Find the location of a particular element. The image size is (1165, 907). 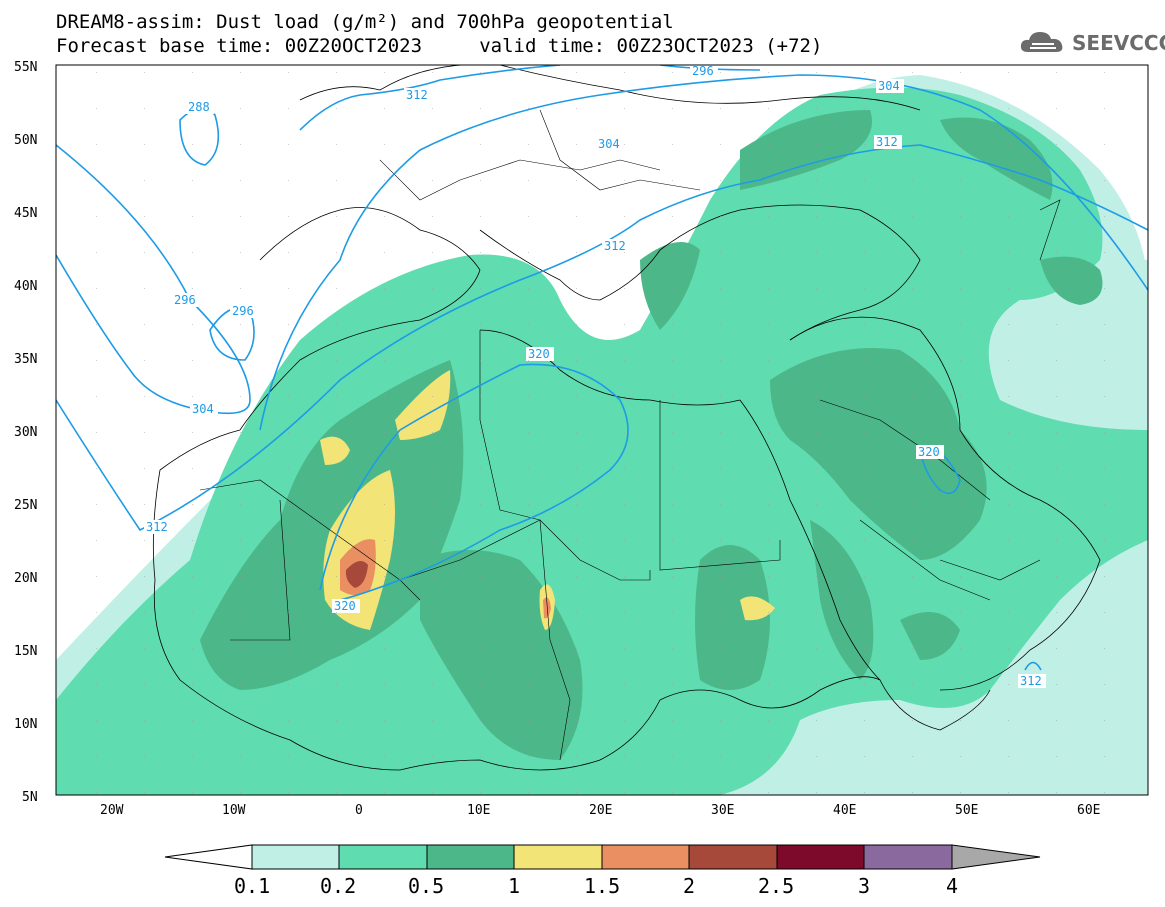

lon-label: 20E is located at coordinates (600, 810).